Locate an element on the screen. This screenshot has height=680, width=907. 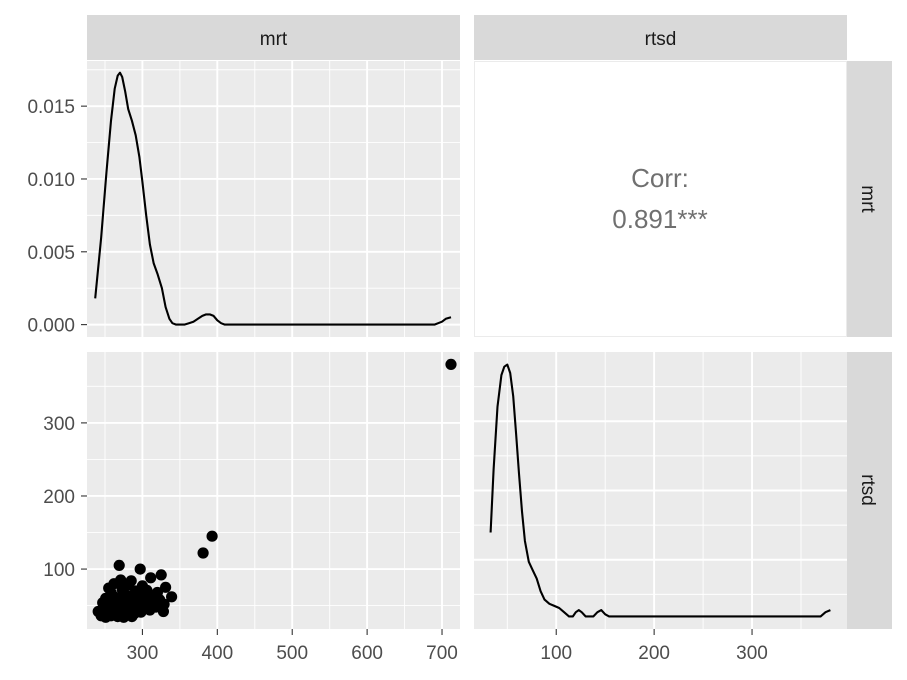
x-tick-label: 400 is located at coordinates (217, 653).